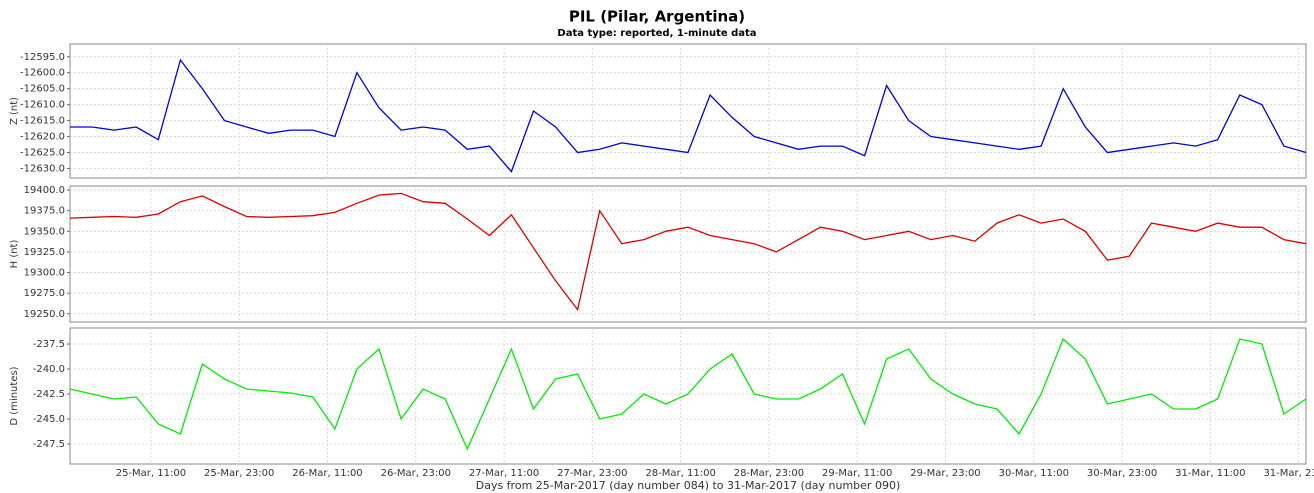 The image size is (1314, 493). What do you see at coordinates (680, 473) in the screenshot?
I see `x-tick-label: 28-Mar, 11:00` at bounding box center [680, 473].